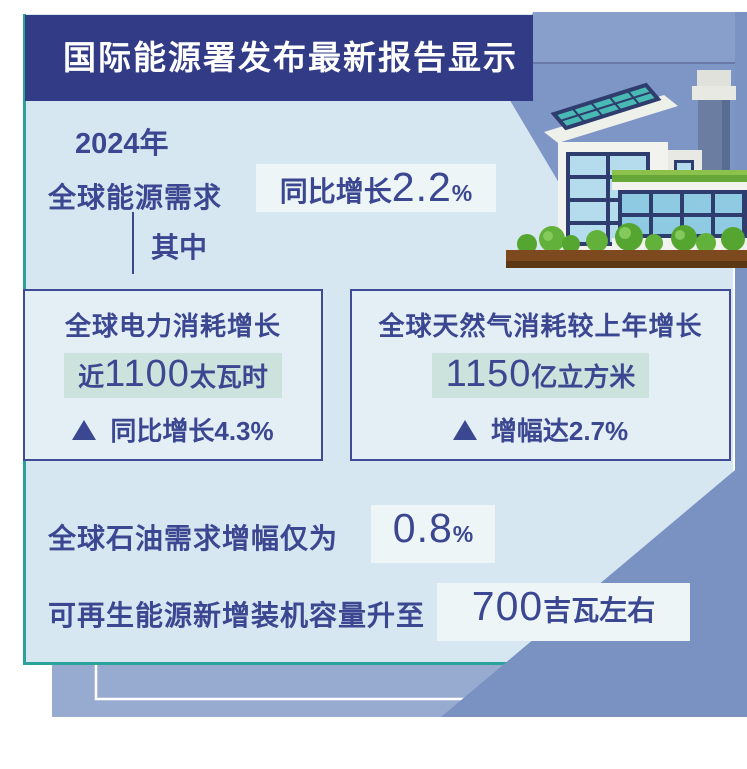 Image resolution: width=747 pixels, height=769 pixels. I want to click on gas-stat-box: 全球天然气消耗较上年增长 1150 亿立方米 增幅达2.7%, so click(540, 375).